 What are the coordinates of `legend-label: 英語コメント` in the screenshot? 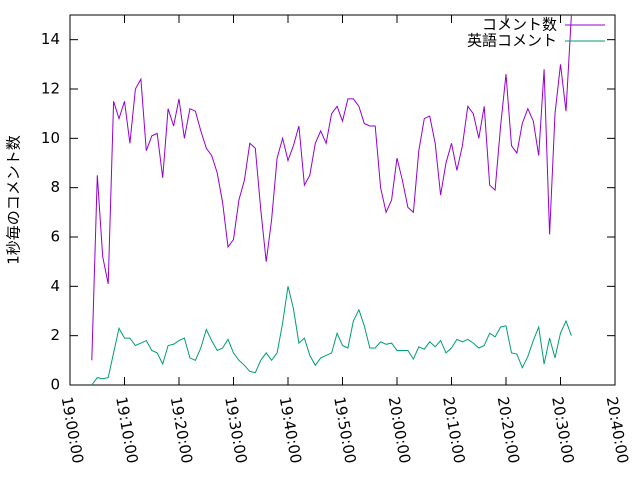 It's located at (512, 41).